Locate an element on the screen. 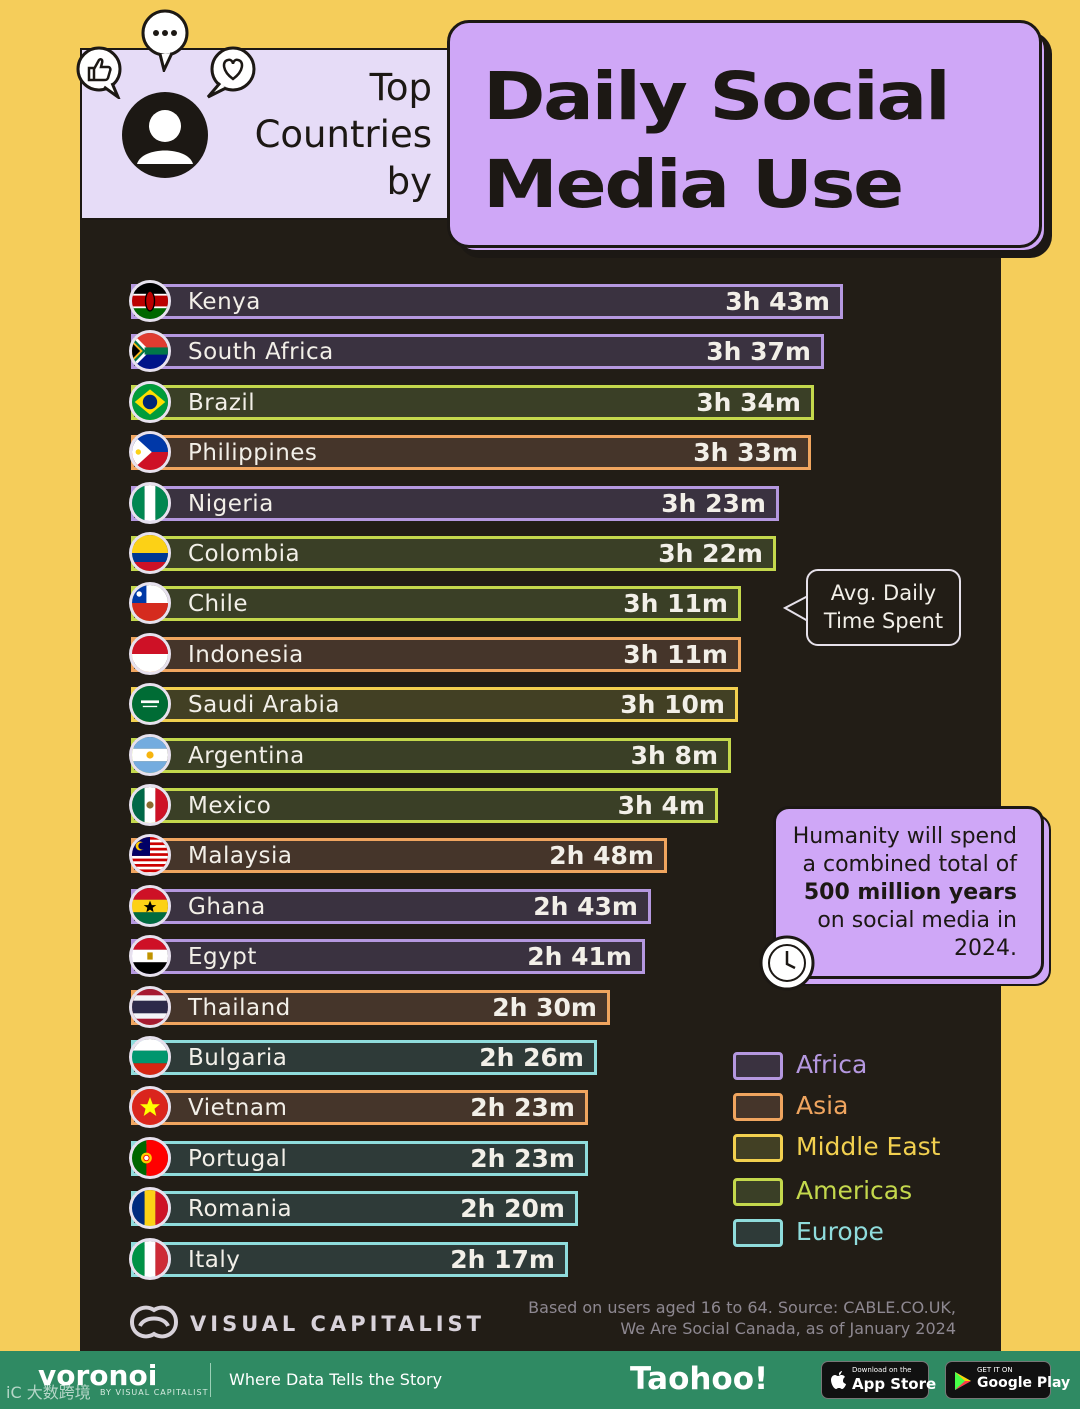 The height and width of the screenshot is (1409, 1080). bar-label: Italy is located at coordinates (214, 1260).